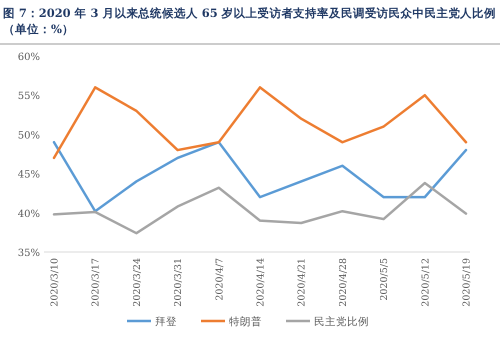  What do you see at coordinates (96, 282) in the screenshot?
I see `x-tick-label: 2020/3/17` at bounding box center [96, 282].